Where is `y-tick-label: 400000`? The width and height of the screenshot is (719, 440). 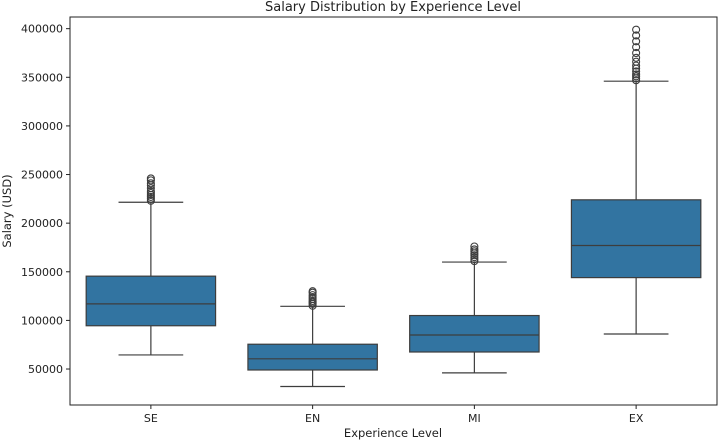 y-tick-label: 400000 is located at coordinates (42, 29).